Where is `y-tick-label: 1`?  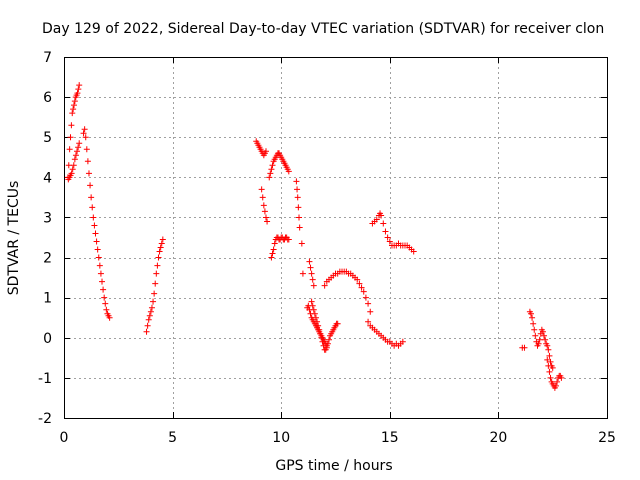
y-tick-label: 1 is located at coordinates (47, 299).